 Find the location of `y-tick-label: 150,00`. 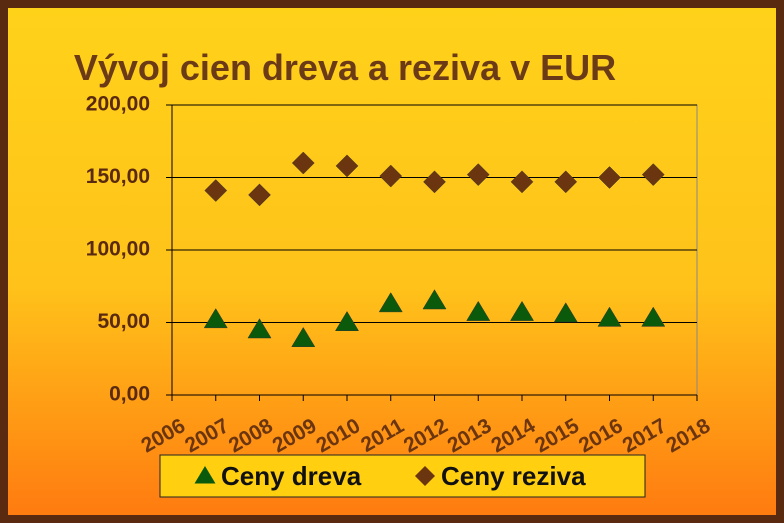

y-tick-label: 150,00 is located at coordinates (118, 176).